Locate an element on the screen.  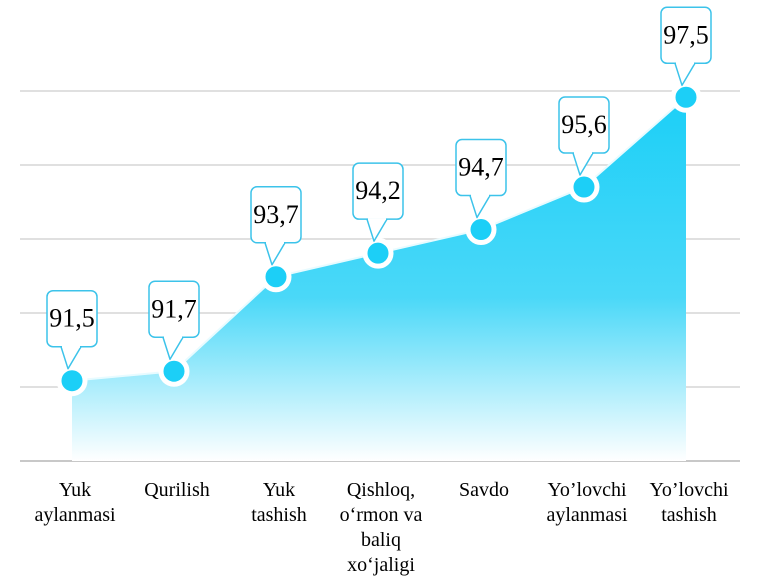
category-label: Qishloq, o‘rmon va baliq xo‘jaligi is located at coordinates (381, 527).